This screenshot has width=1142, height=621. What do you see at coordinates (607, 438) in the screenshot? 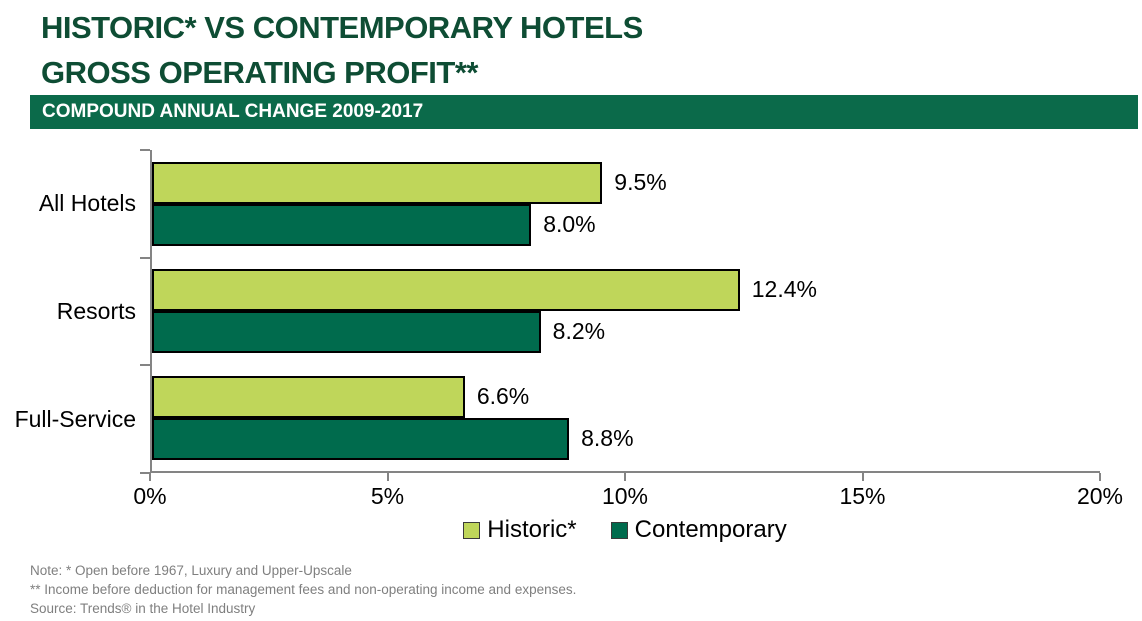
I see `bar-value-label: 8.8%` at bounding box center [607, 438].